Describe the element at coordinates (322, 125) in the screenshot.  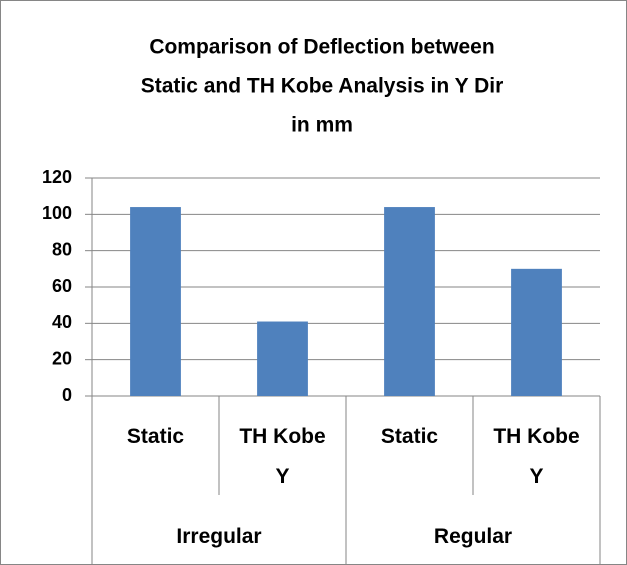
I see `chart-title: in mm` at that location.